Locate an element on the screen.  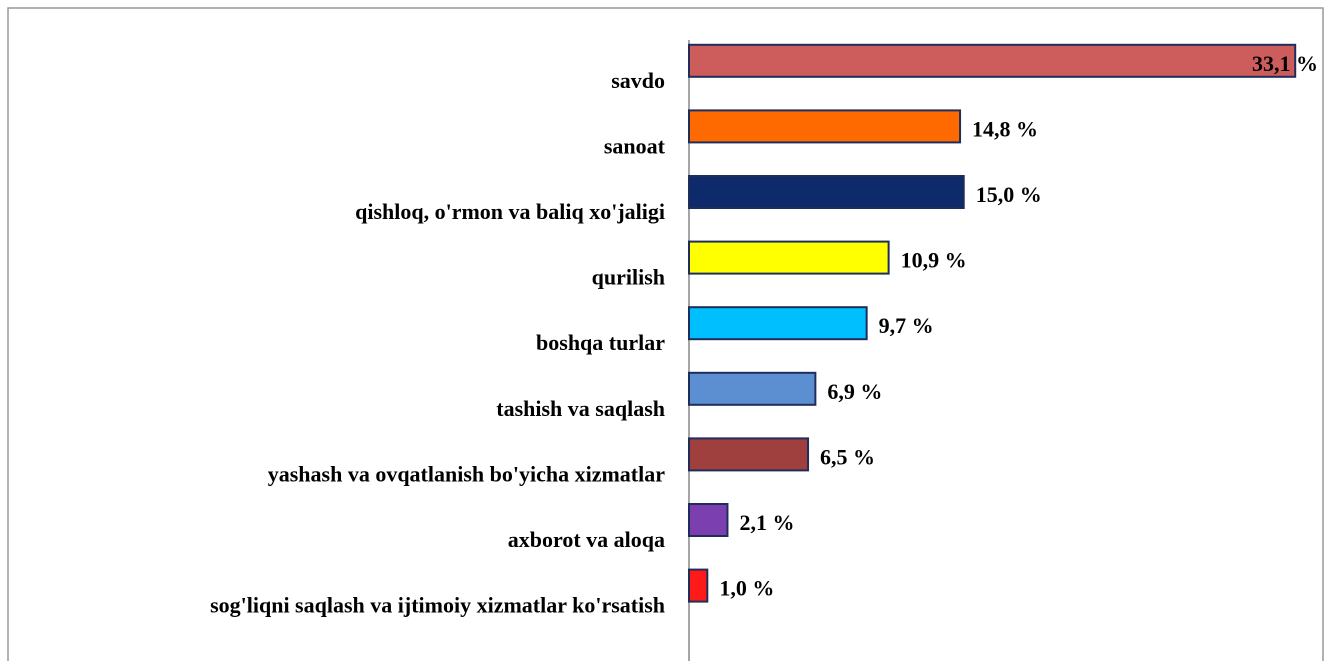
value-label: 15,0 % is located at coordinates (1009, 194).